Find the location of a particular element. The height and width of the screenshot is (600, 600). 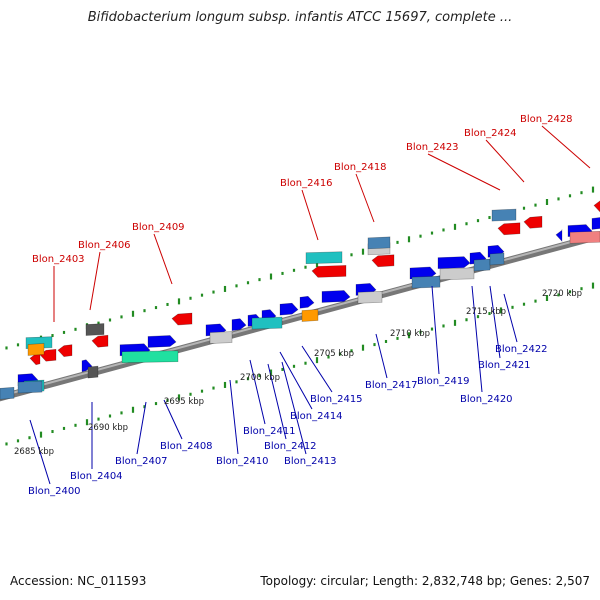

lower-gene-label: Blon_2415 is located at coordinates (336, 399).